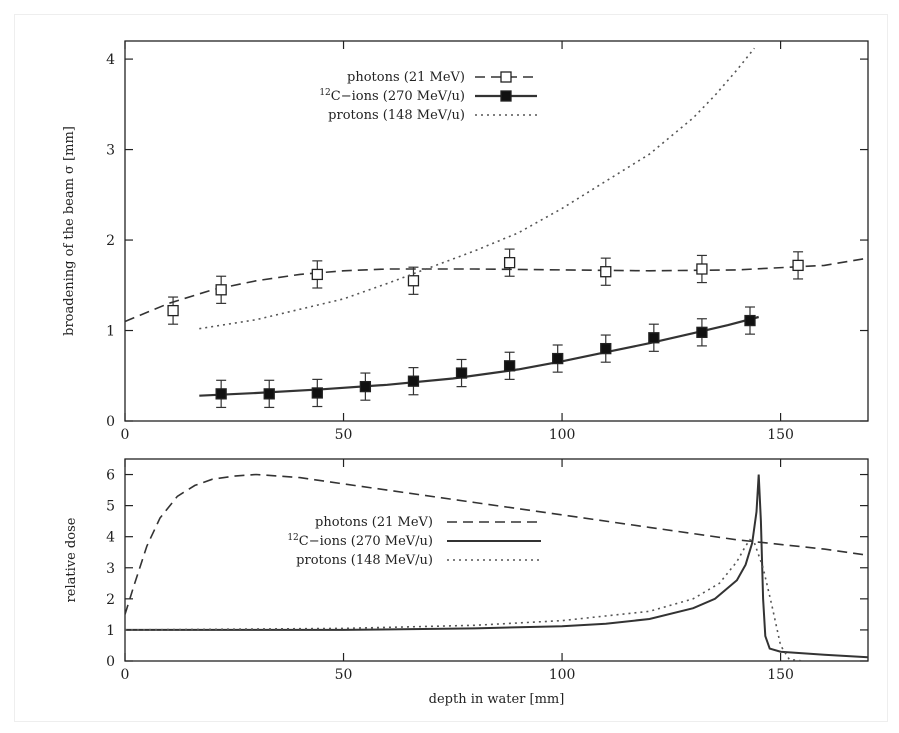  What do you see at coordinates (110, 476) in the screenshot?
I see `y-tick-label: 6` at bounding box center [110, 476].